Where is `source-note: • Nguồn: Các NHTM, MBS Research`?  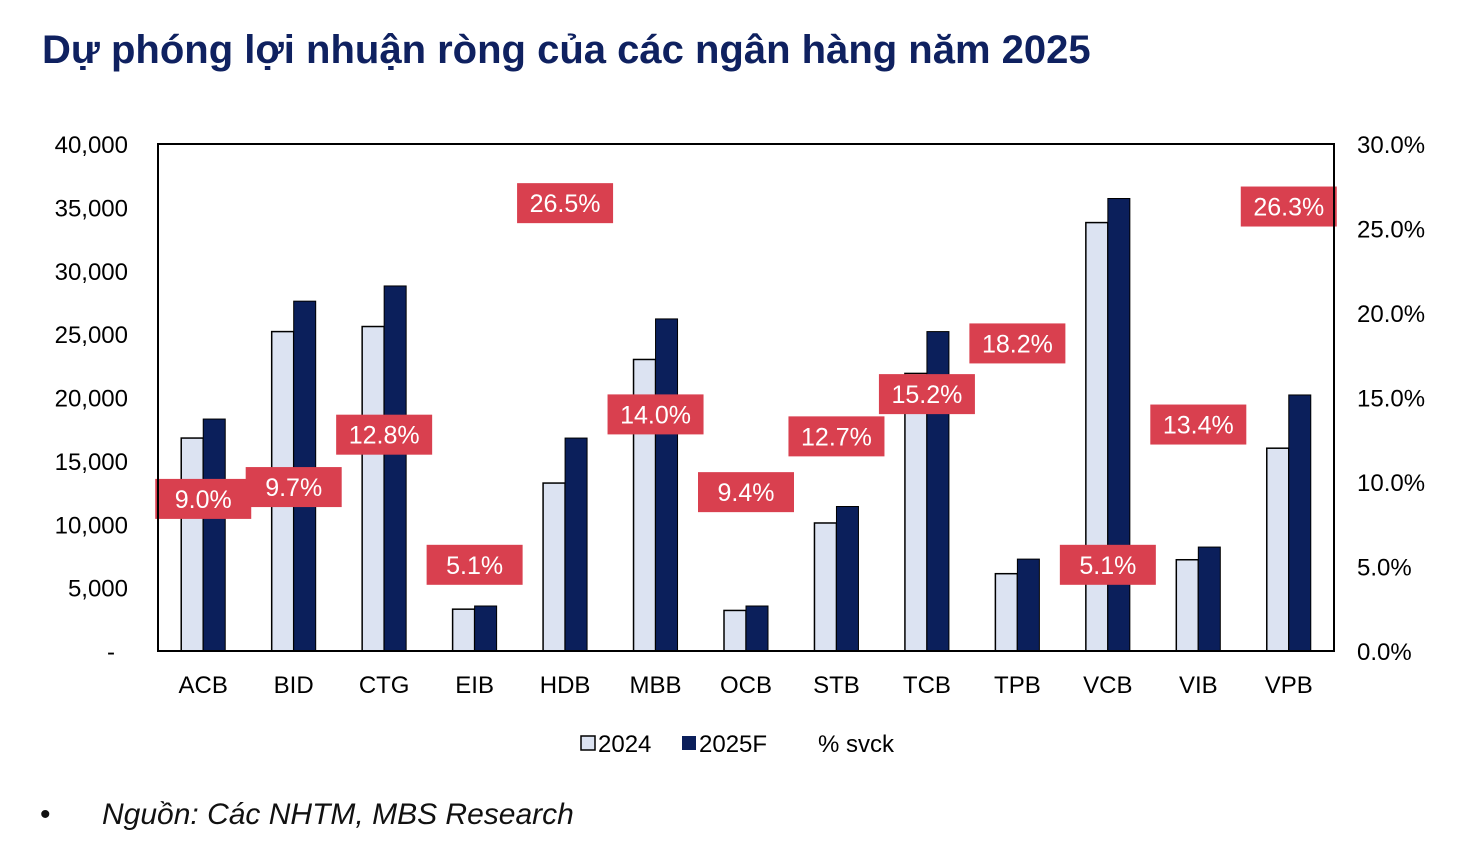
source-note: • Nguồn: Các NHTM, MBS Research is located at coordinates (307, 815).